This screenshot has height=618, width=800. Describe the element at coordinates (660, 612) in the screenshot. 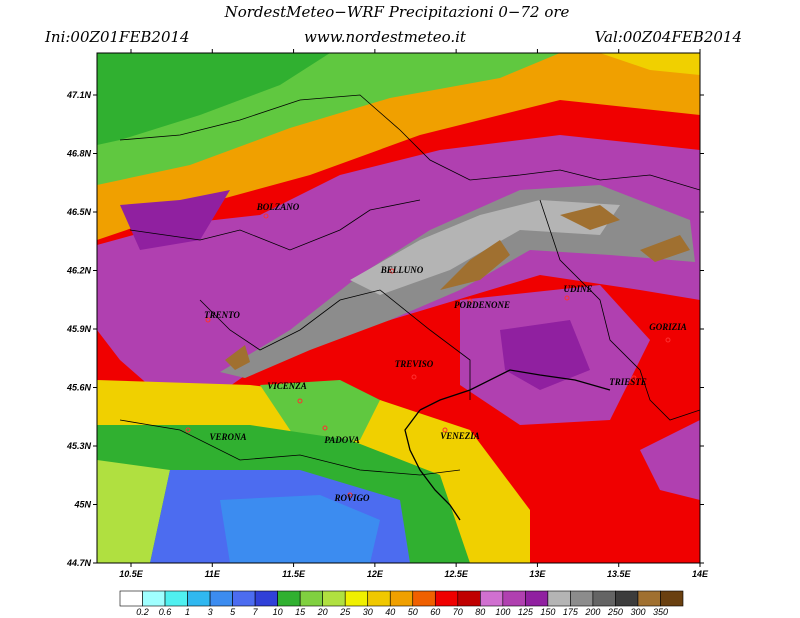

I see `legend-label: 350` at that location.